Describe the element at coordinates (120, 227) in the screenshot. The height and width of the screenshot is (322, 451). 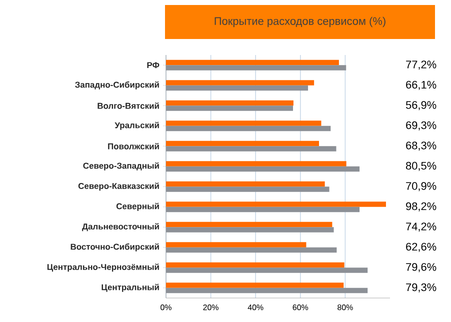
I see `y-tick-label: Дальневосточный` at that location.